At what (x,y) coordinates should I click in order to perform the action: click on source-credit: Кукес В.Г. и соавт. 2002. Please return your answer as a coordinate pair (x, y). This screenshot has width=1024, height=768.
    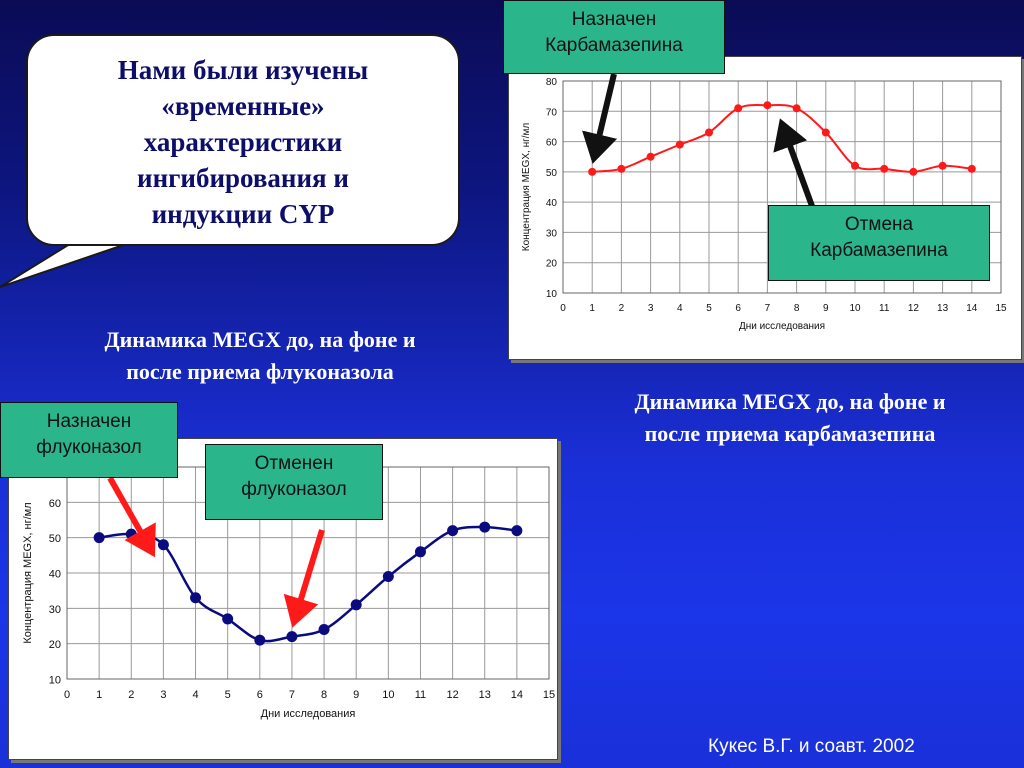
    Looking at the image, I should click on (811, 746).